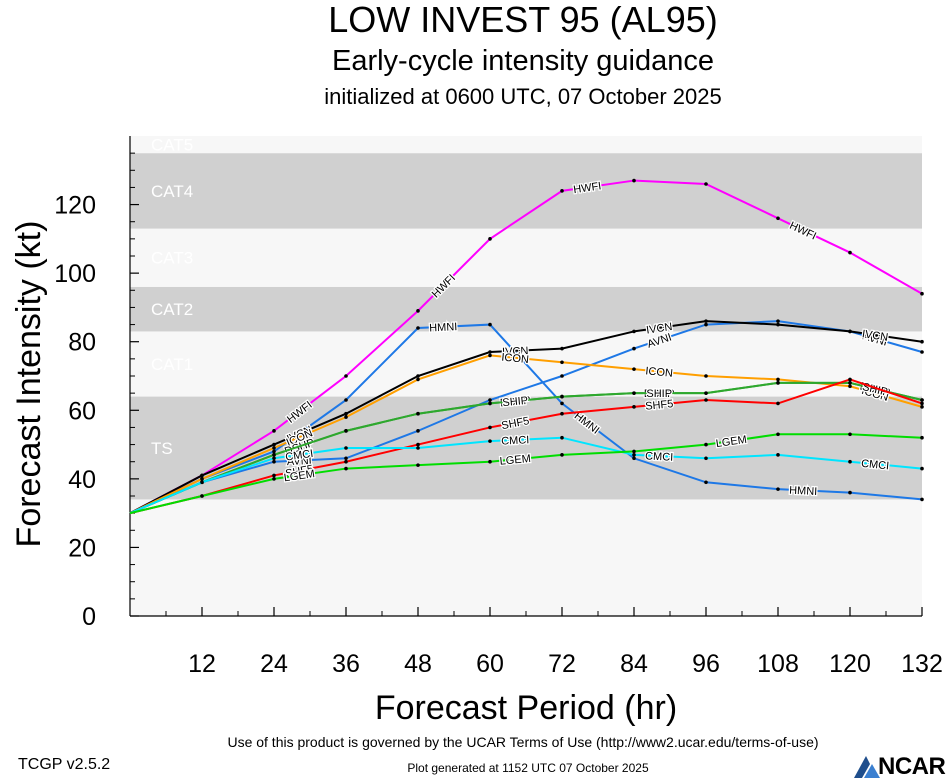 This screenshot has width=946, height=781. I want to click on band-cat5, so click(526, 145).